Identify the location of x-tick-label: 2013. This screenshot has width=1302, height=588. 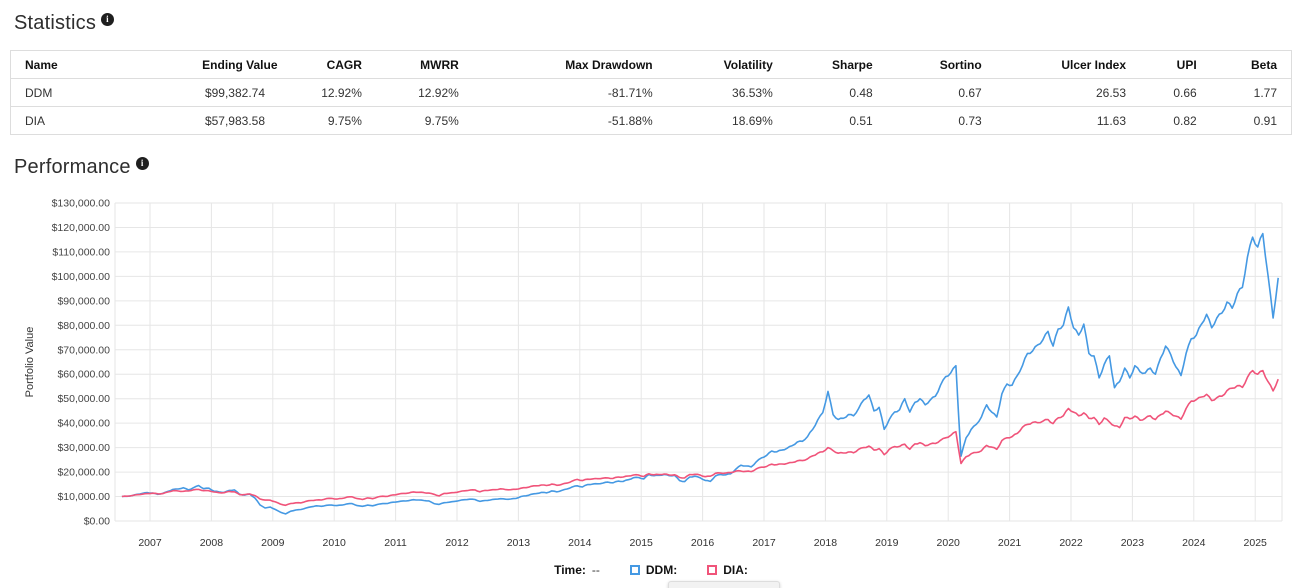
(519, 543).